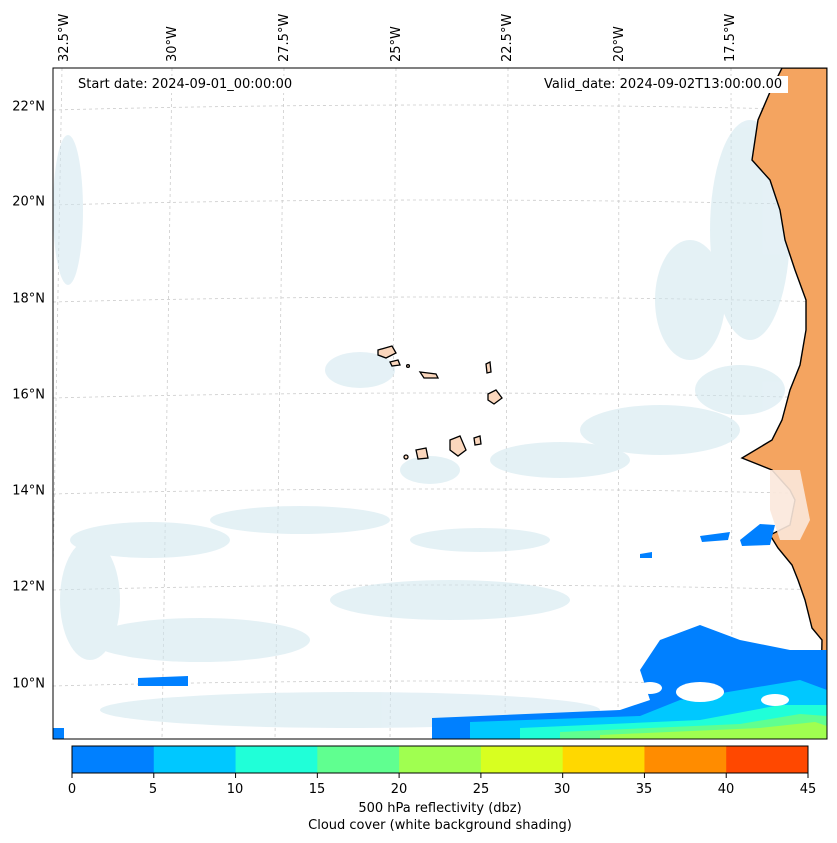  I want to click on start-date-label: Start date: 2024-09-01_00:00:00, so click(185, 84).